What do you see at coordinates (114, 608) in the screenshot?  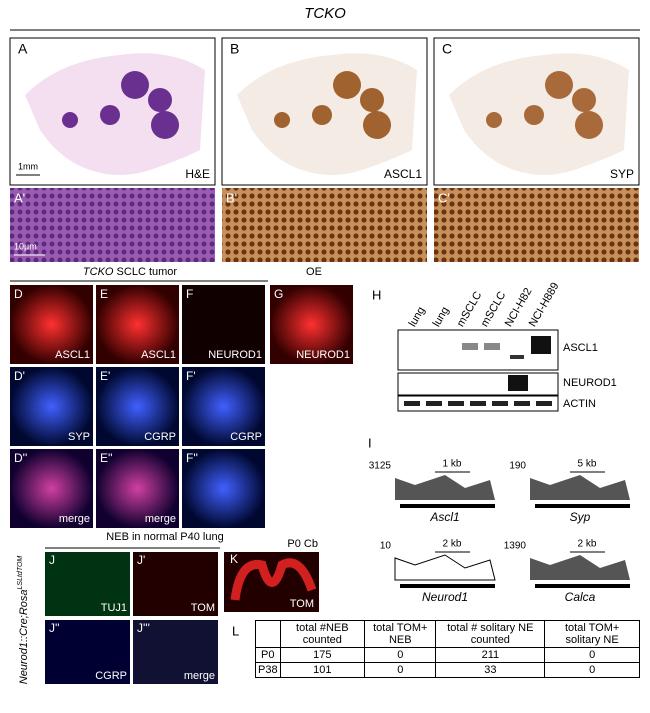 I see `stain-label: TUJ1` at bounding box center [114, 608].